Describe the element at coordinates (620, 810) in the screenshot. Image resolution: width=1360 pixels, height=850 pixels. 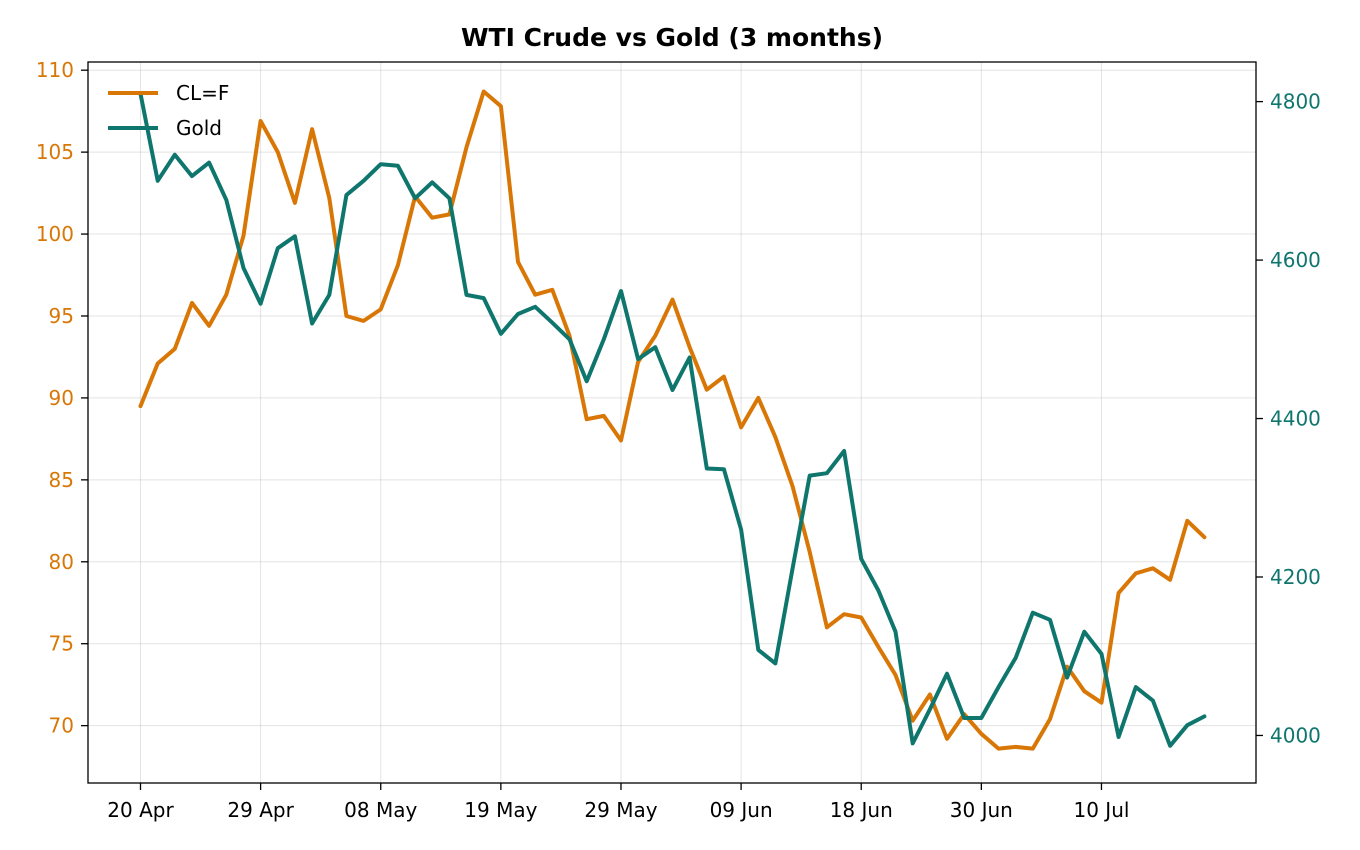
I see `x-tick-label: 29 May` at that location.